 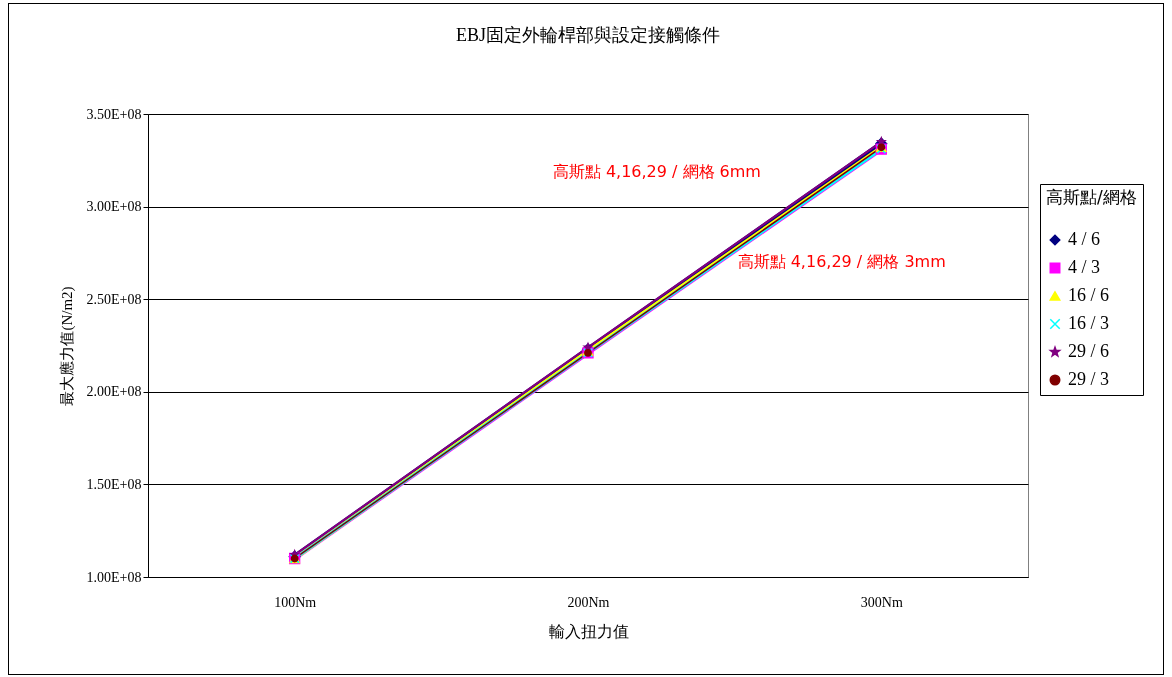 I want to click on annotation: 高斯點 4,16,29 / 網格 3mm, so click(x=841, y=262).